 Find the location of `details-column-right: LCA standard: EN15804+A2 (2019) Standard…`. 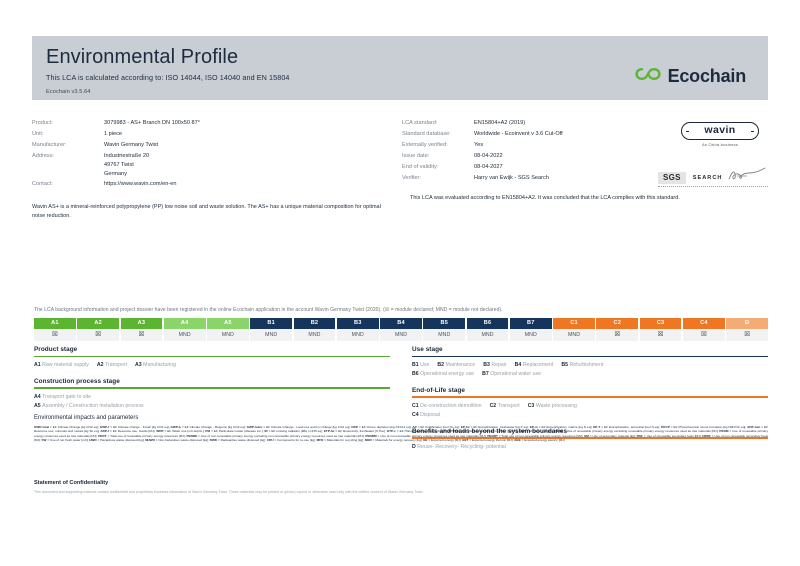

details-column-right: LCA standard: EN15804+A2 (2019) Standard… is located at coordinates (585, 154).